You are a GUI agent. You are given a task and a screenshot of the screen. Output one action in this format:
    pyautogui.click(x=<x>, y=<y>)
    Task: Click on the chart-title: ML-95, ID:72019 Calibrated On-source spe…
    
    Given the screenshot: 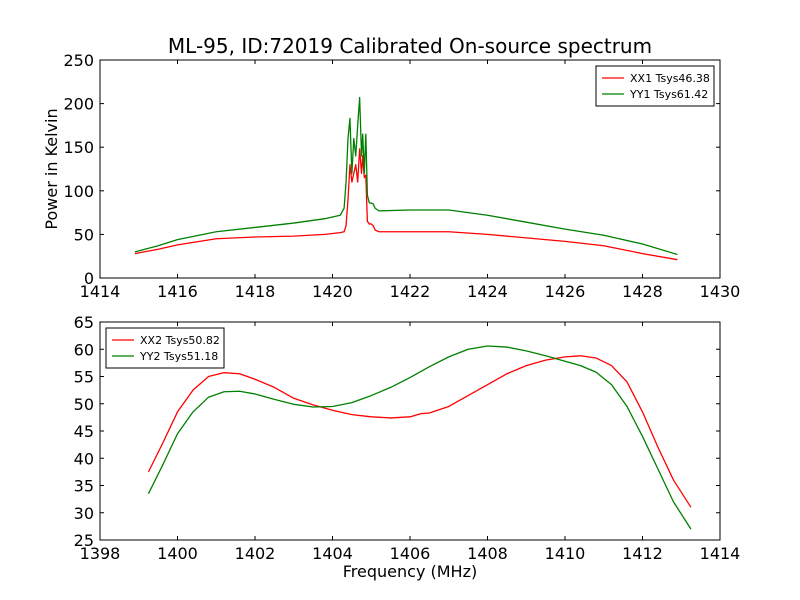 What is the action you would take?
    pyautogui.click(x=410, y=46)
    